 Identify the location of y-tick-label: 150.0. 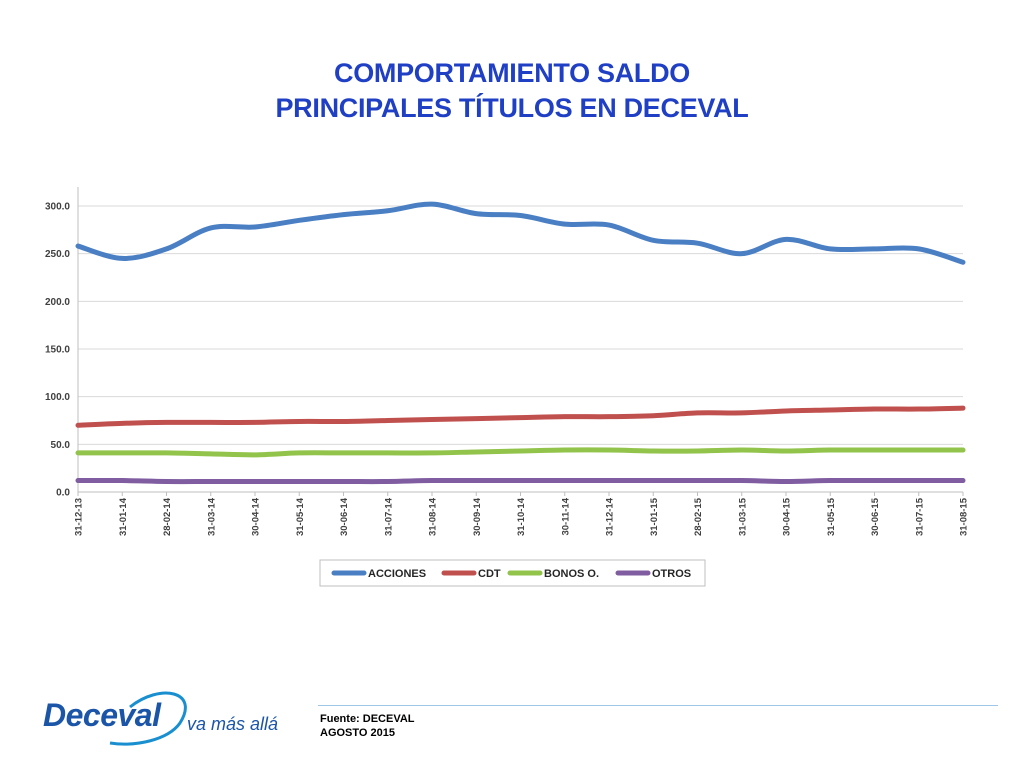
(57, 350).